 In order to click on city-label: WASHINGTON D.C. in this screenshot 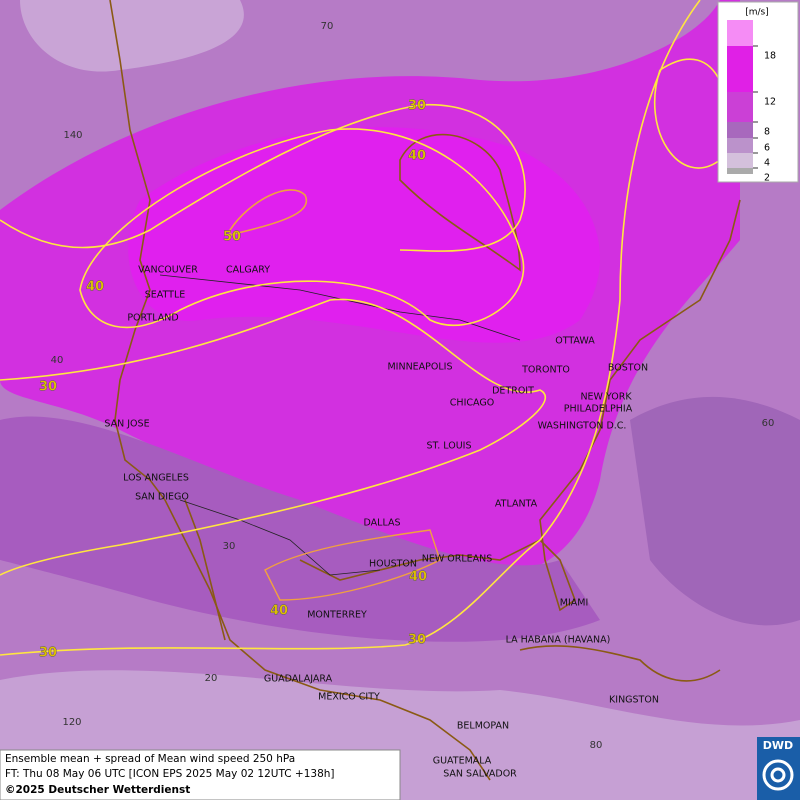, I will do `click(582, 426)`.